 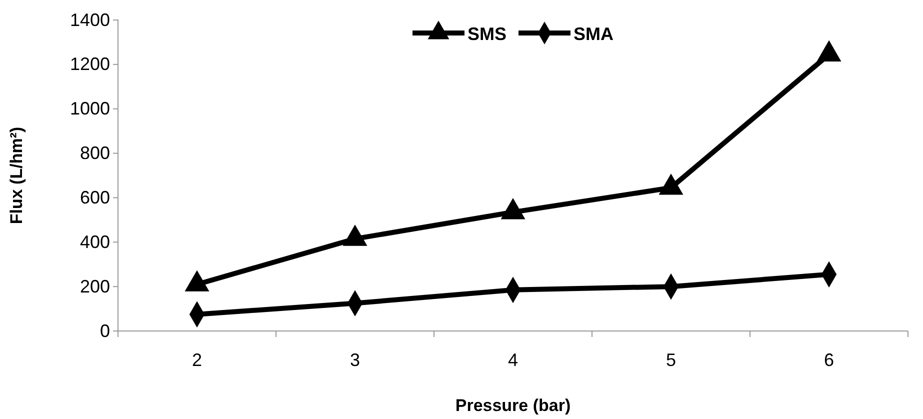 What do you see at coordinates (513, 405) in the screenshot?
I see `x-axis-title: Pressure (bar)` at bounding box center [513, 405].